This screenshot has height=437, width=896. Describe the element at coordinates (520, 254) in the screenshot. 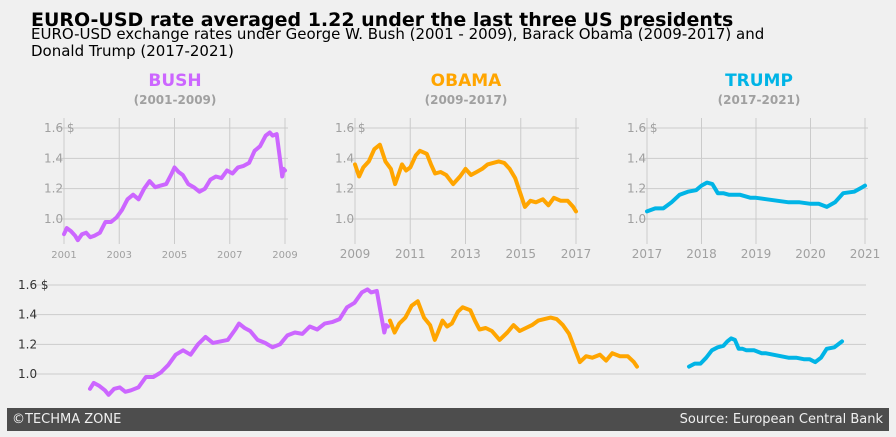

I see `x-tick-label: 2015` at that location.